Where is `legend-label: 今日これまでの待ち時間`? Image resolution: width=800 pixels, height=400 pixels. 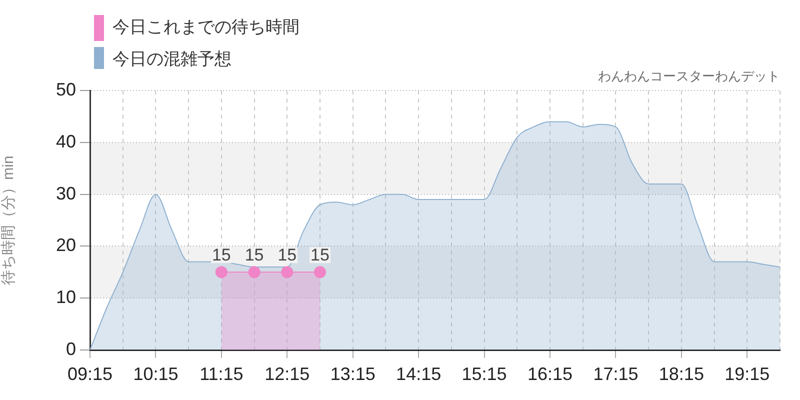
legend-label: 今日これまでの待ち時間 is located at coordinates (206, 27).